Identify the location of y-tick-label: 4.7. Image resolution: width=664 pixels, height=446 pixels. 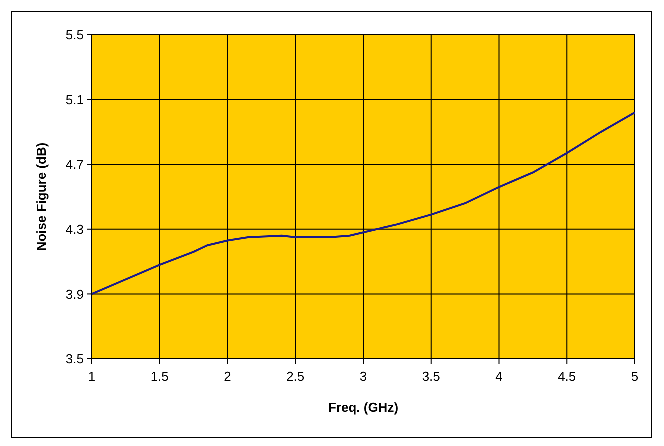
(75, 164).